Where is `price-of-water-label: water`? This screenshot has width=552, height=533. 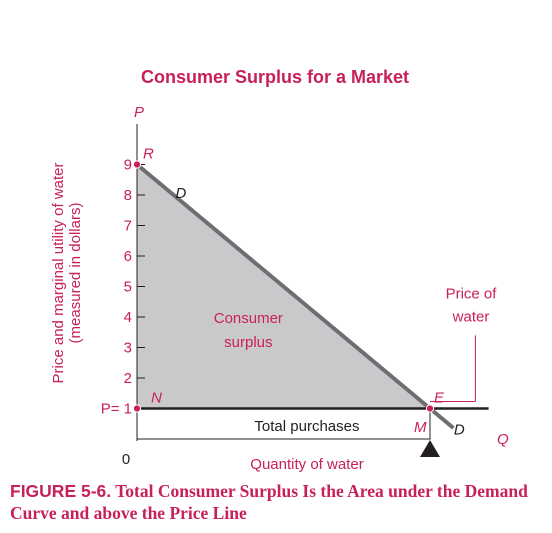
price-of-water-label: water is located at coordinates (471, 317).